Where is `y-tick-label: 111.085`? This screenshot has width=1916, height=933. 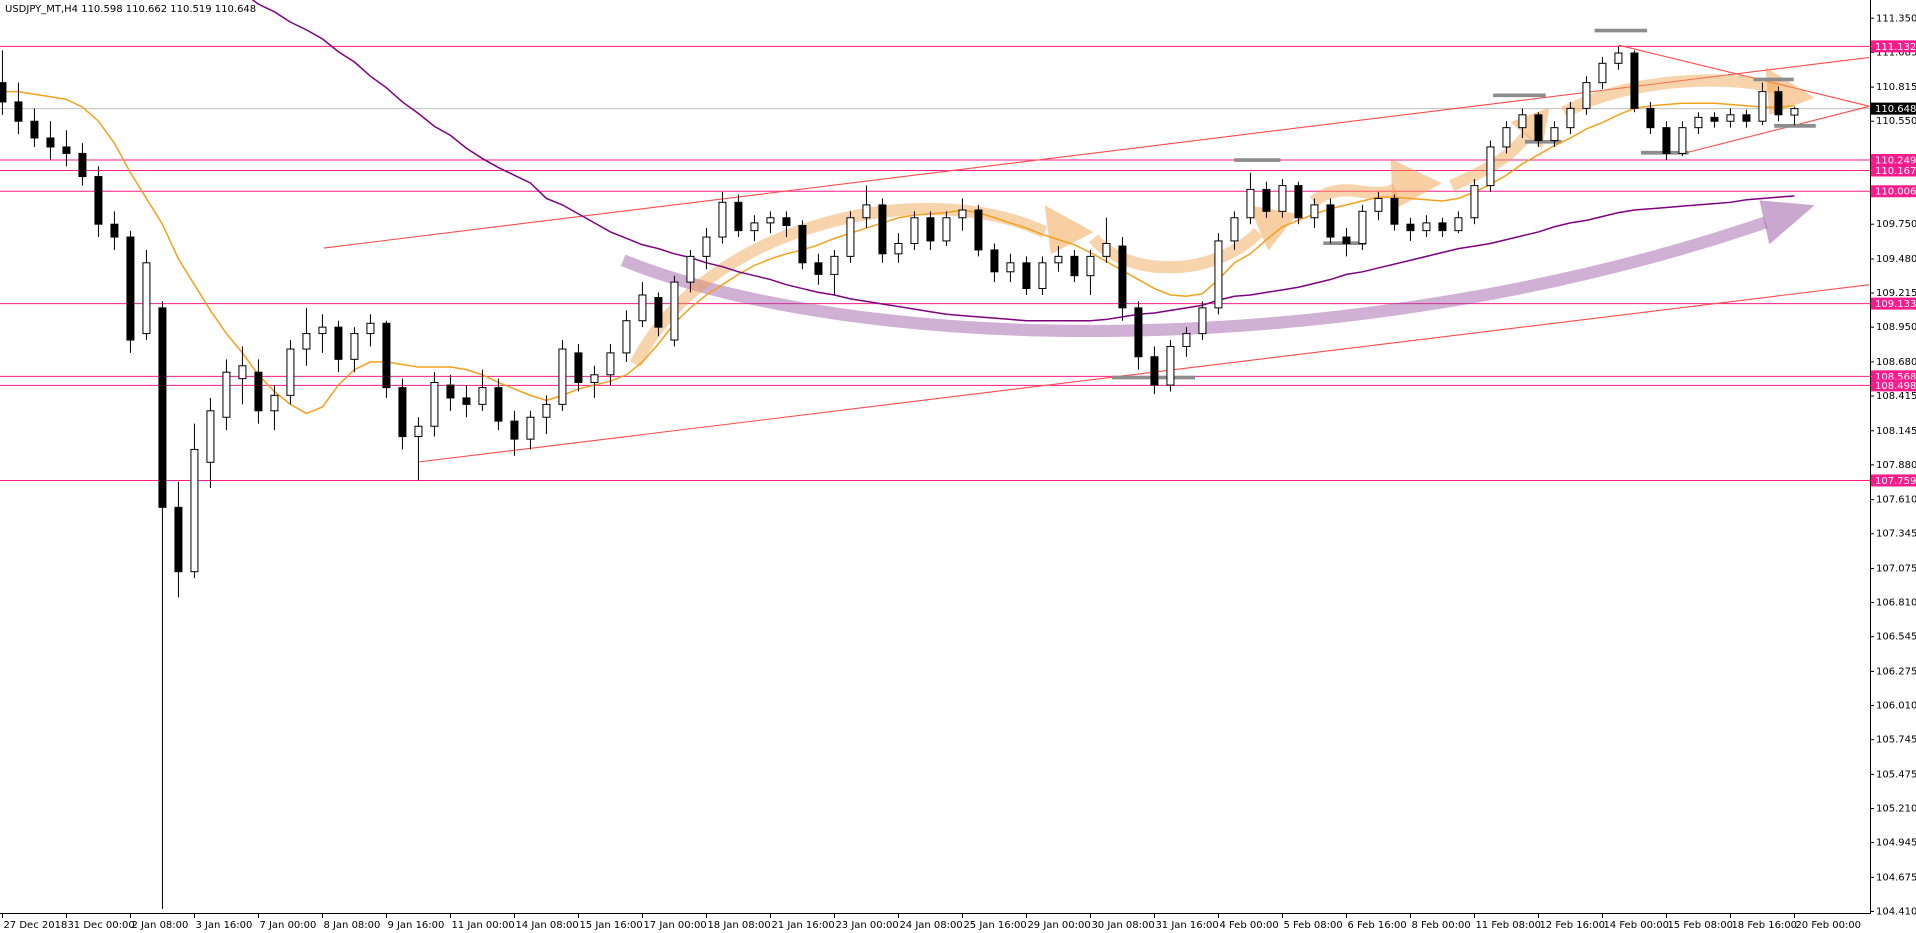 y-tick-label: 111.085 is located at coordinates (1896, 52).